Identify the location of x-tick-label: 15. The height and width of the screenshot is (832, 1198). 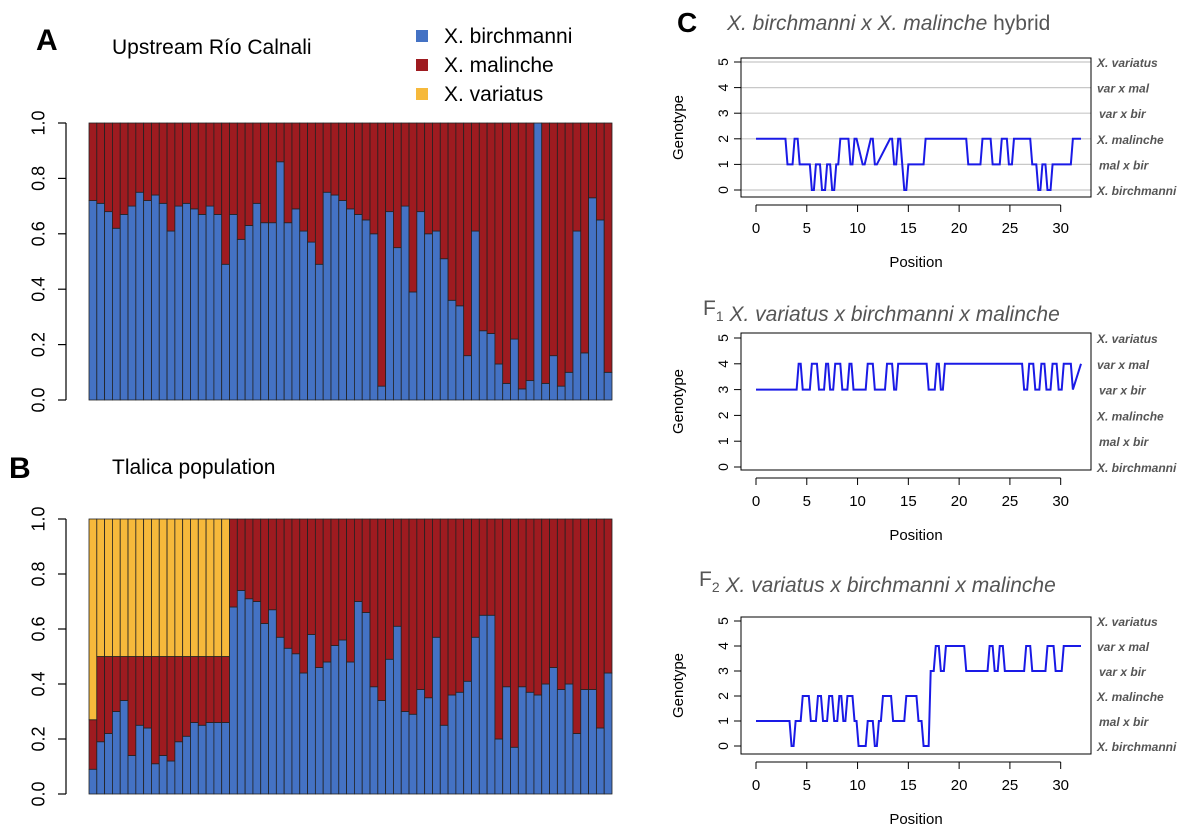
(908, 785).